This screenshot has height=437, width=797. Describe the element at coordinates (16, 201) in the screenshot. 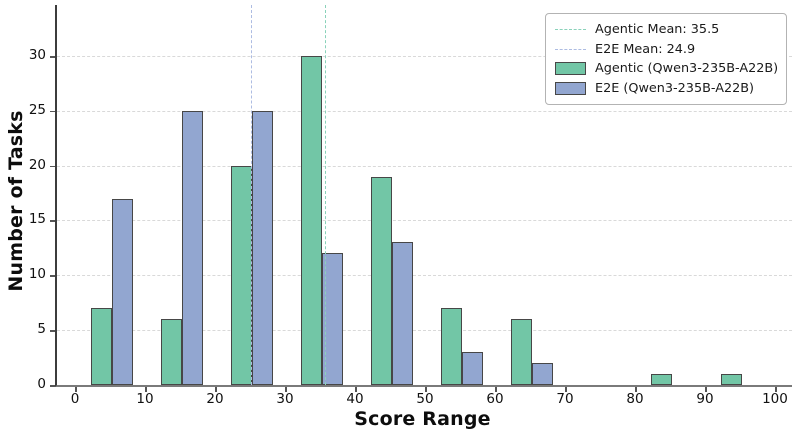

I see `y-axis-label: Number of Tasks` at that location.